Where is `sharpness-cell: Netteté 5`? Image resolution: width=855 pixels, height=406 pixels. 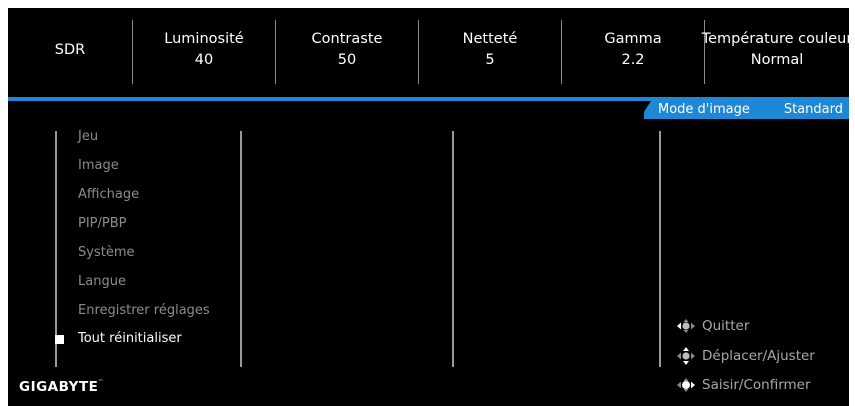
sharpness-cell: Netteté 5 is located at coordinates (490, 50).